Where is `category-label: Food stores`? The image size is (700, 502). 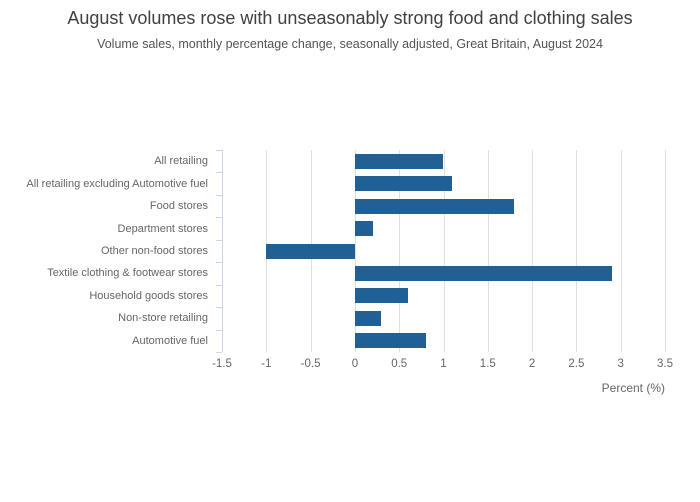 category-label: Food stores is located at coordinates (178, 206).